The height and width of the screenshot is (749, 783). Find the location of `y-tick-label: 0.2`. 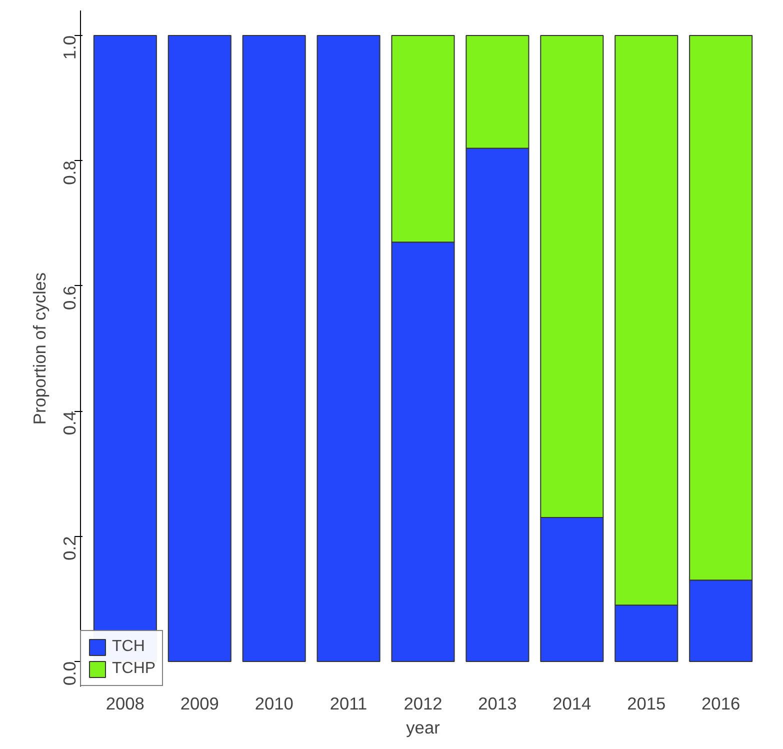

y-tick-label: 0.2 is located at coordinates (70, 548).